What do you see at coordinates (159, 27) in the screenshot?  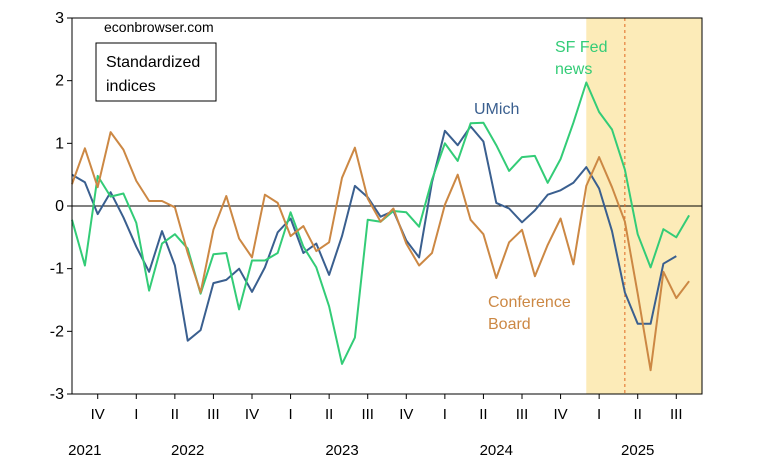 I see `source-note: econbrowser.com` at bounding box center [159, 27].